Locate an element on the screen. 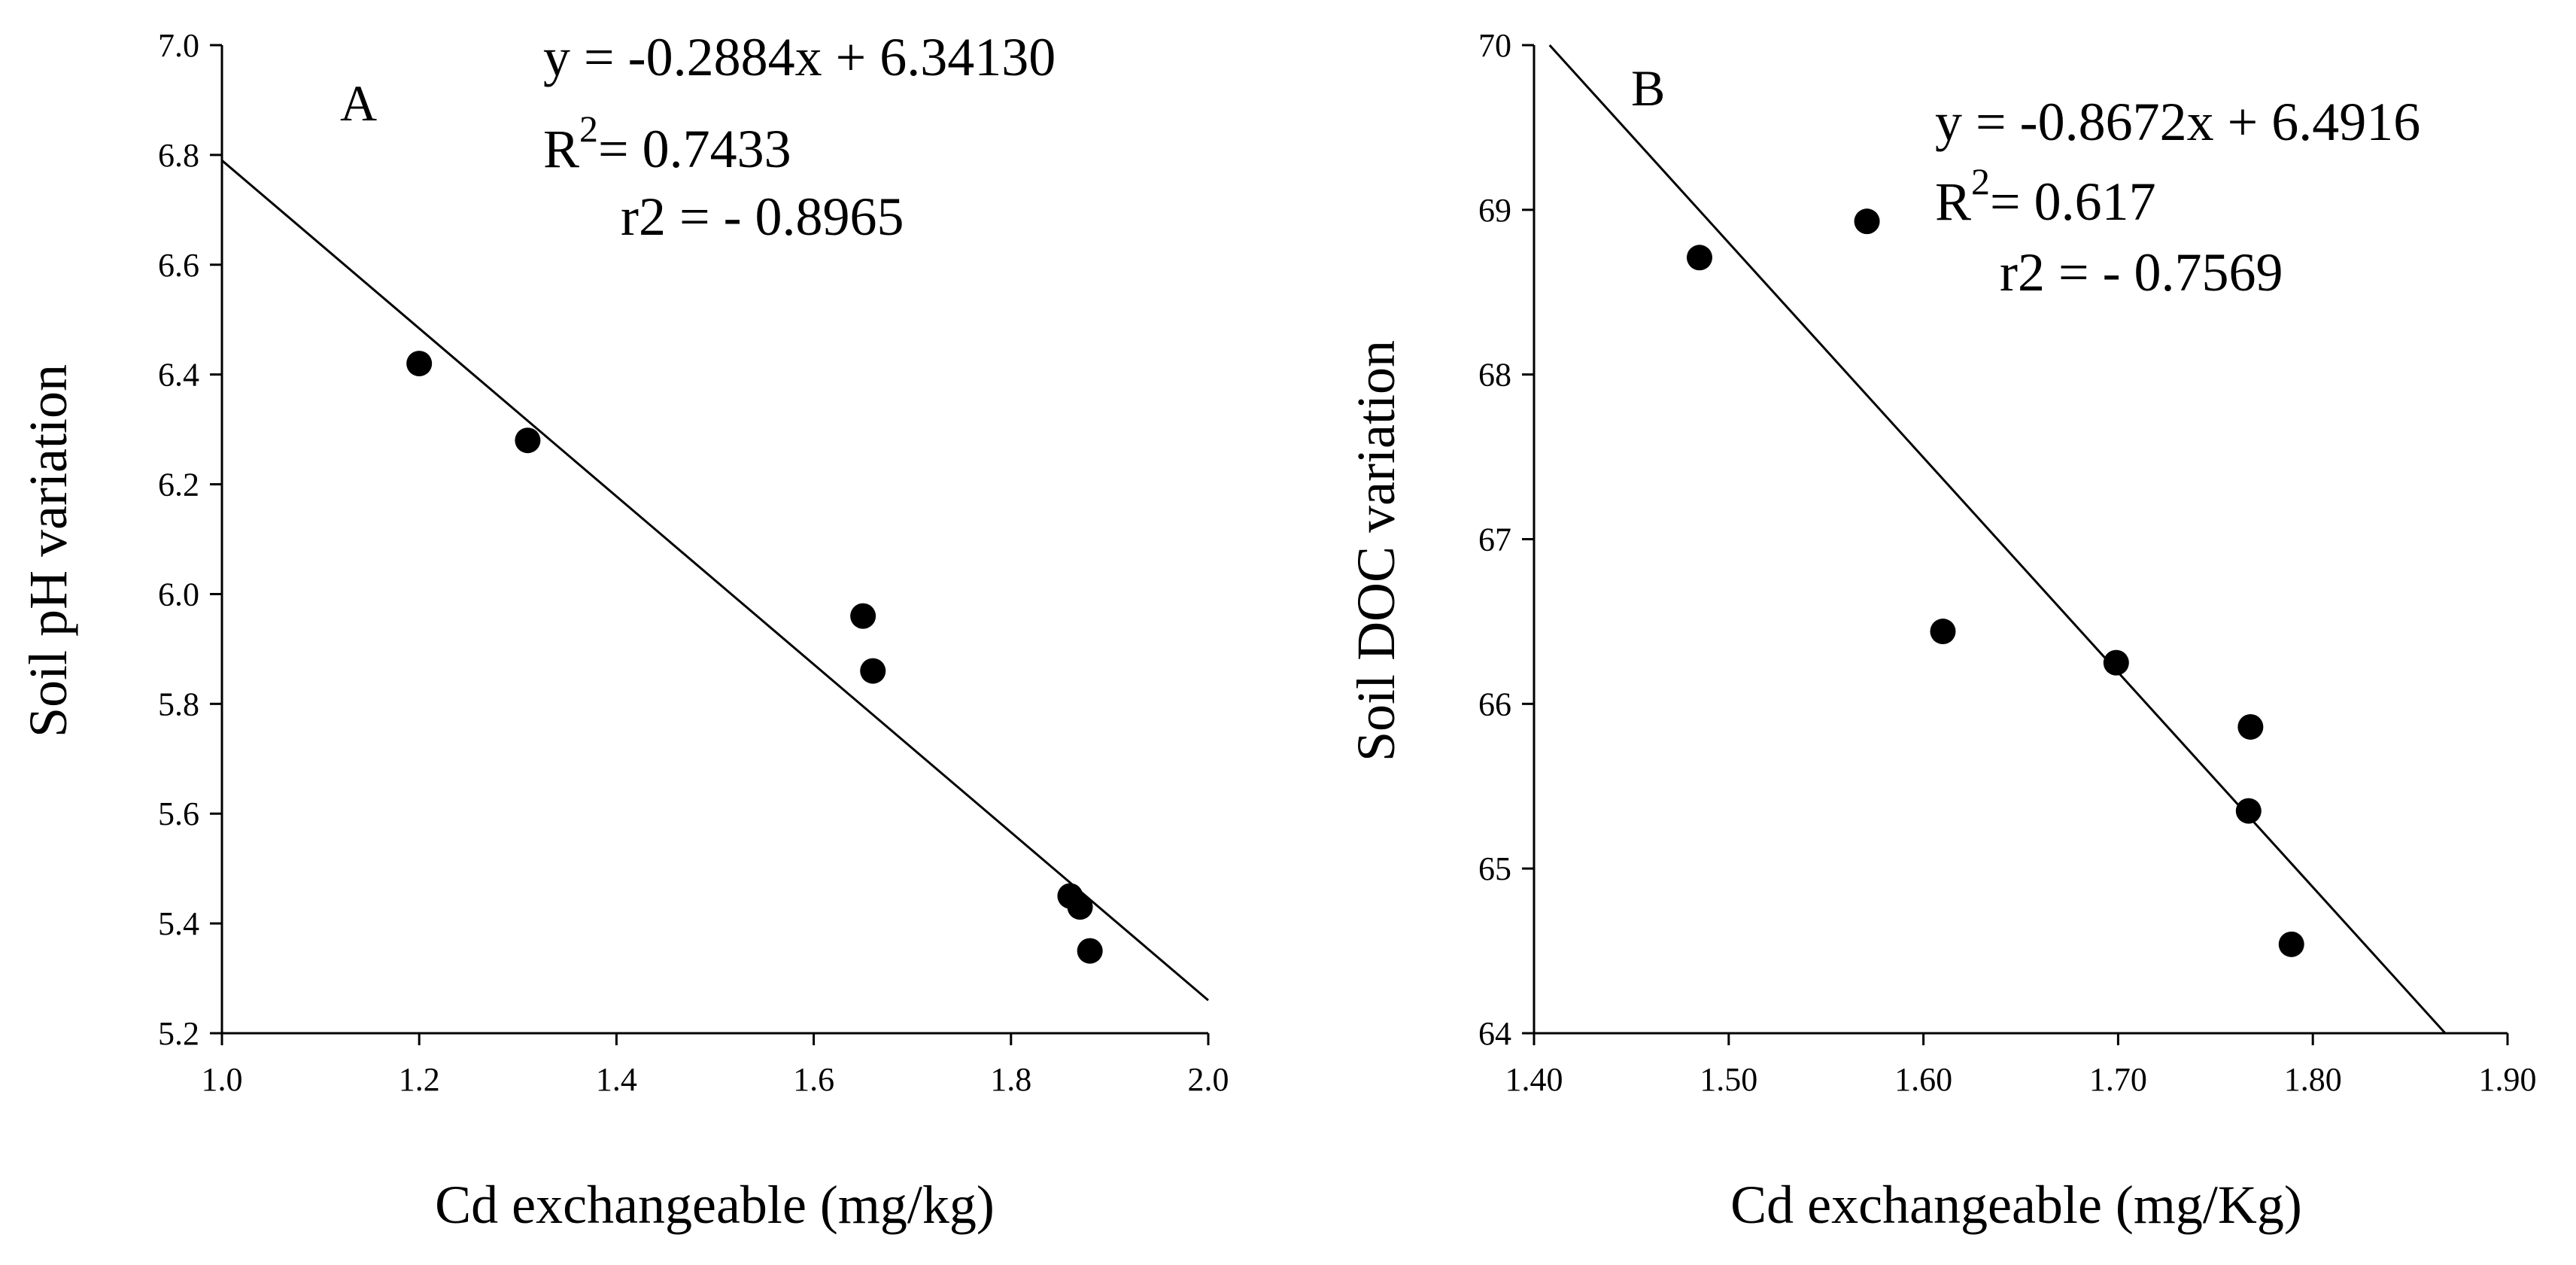 This screenshot has height=1265, width=2576. x-tick-label-b-3: 1.70 is located at coordinates (2118, 1080).